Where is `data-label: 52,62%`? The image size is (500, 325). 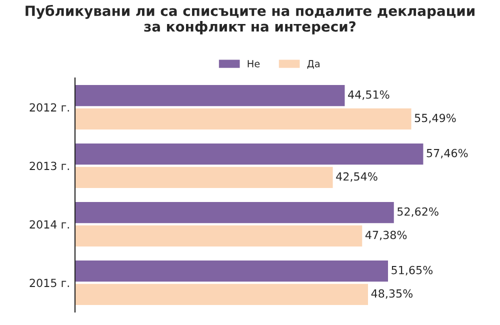
data-label: 52,62% is located at coordinates (418, 212).